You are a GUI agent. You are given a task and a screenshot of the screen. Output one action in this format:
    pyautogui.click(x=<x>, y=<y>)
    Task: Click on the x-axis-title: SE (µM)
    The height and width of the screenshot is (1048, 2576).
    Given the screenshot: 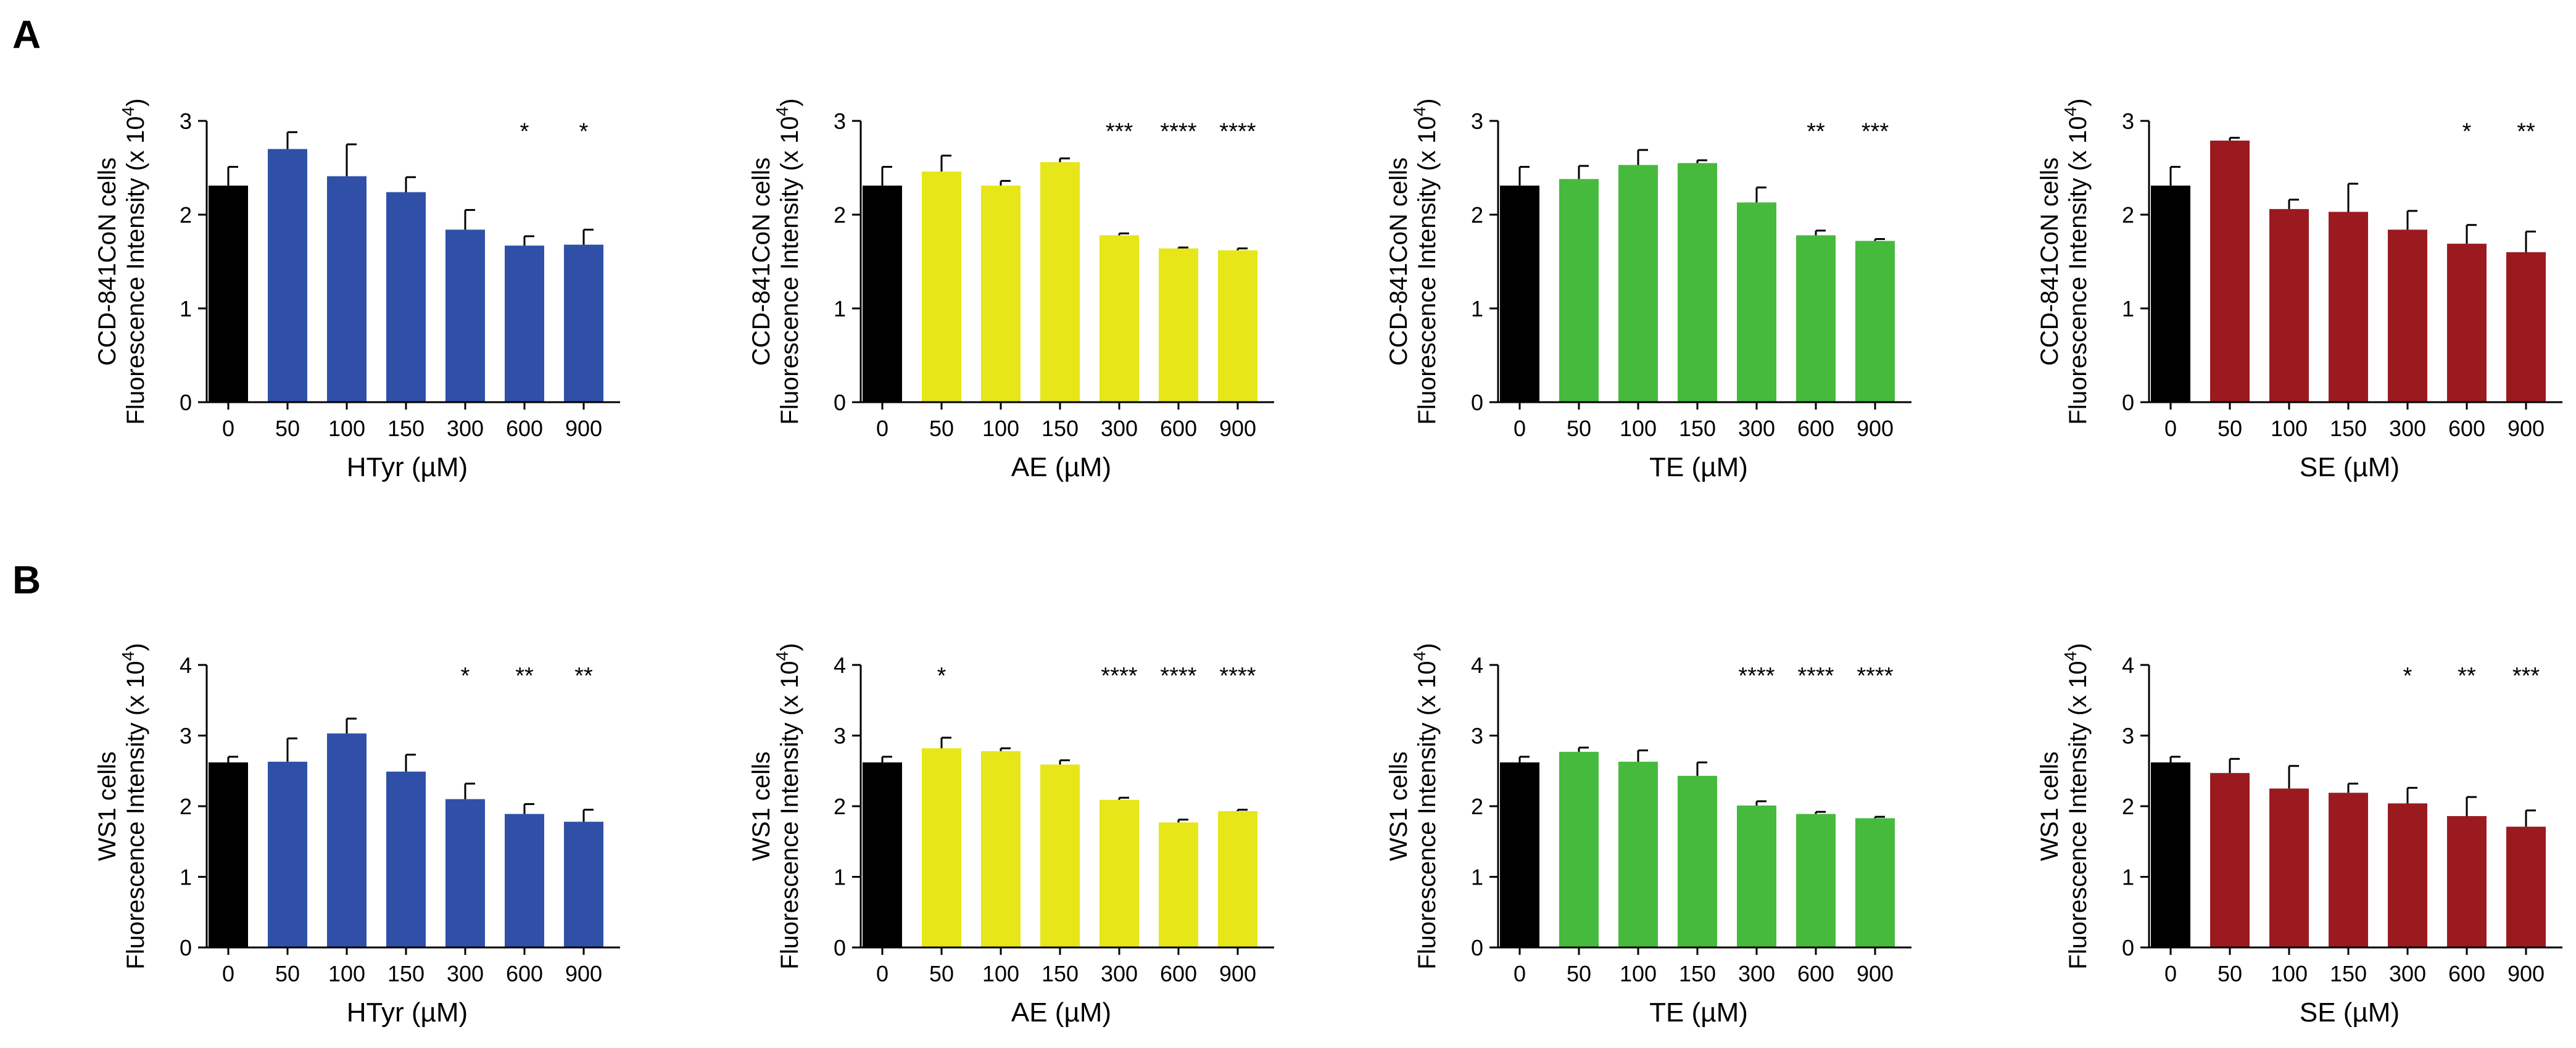 What is the action you would take?
    pyautogui.click(x=2350, y=1012)
    